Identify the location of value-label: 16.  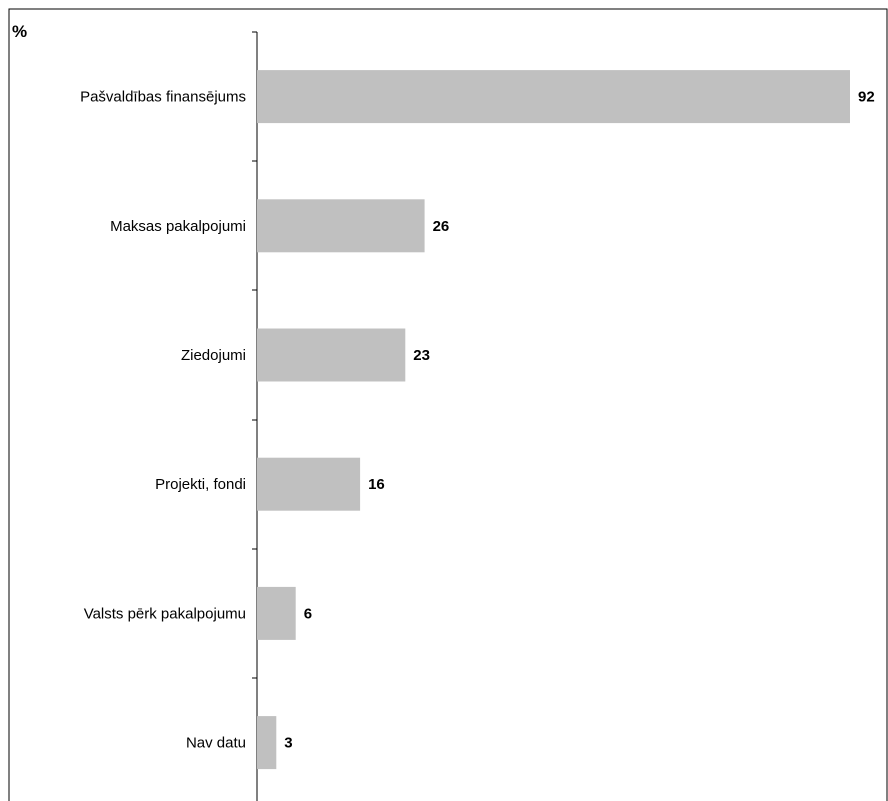
(376, 484).